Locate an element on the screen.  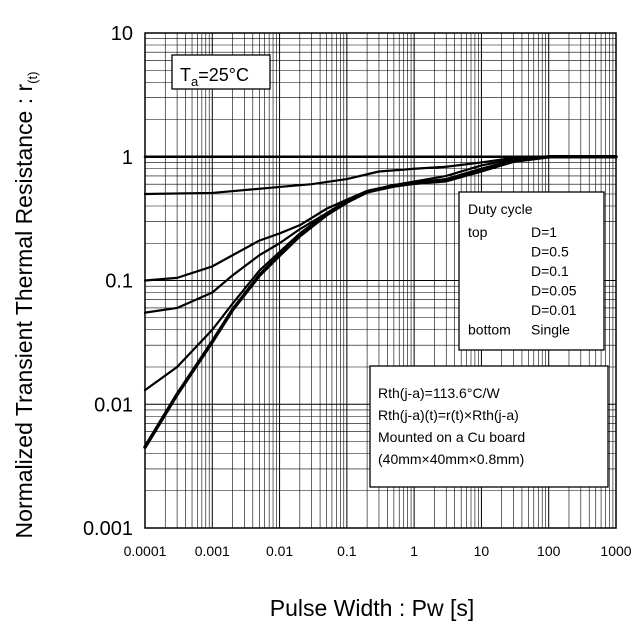
legend-entry: D=0.01 is located at coordinates (554, 310).